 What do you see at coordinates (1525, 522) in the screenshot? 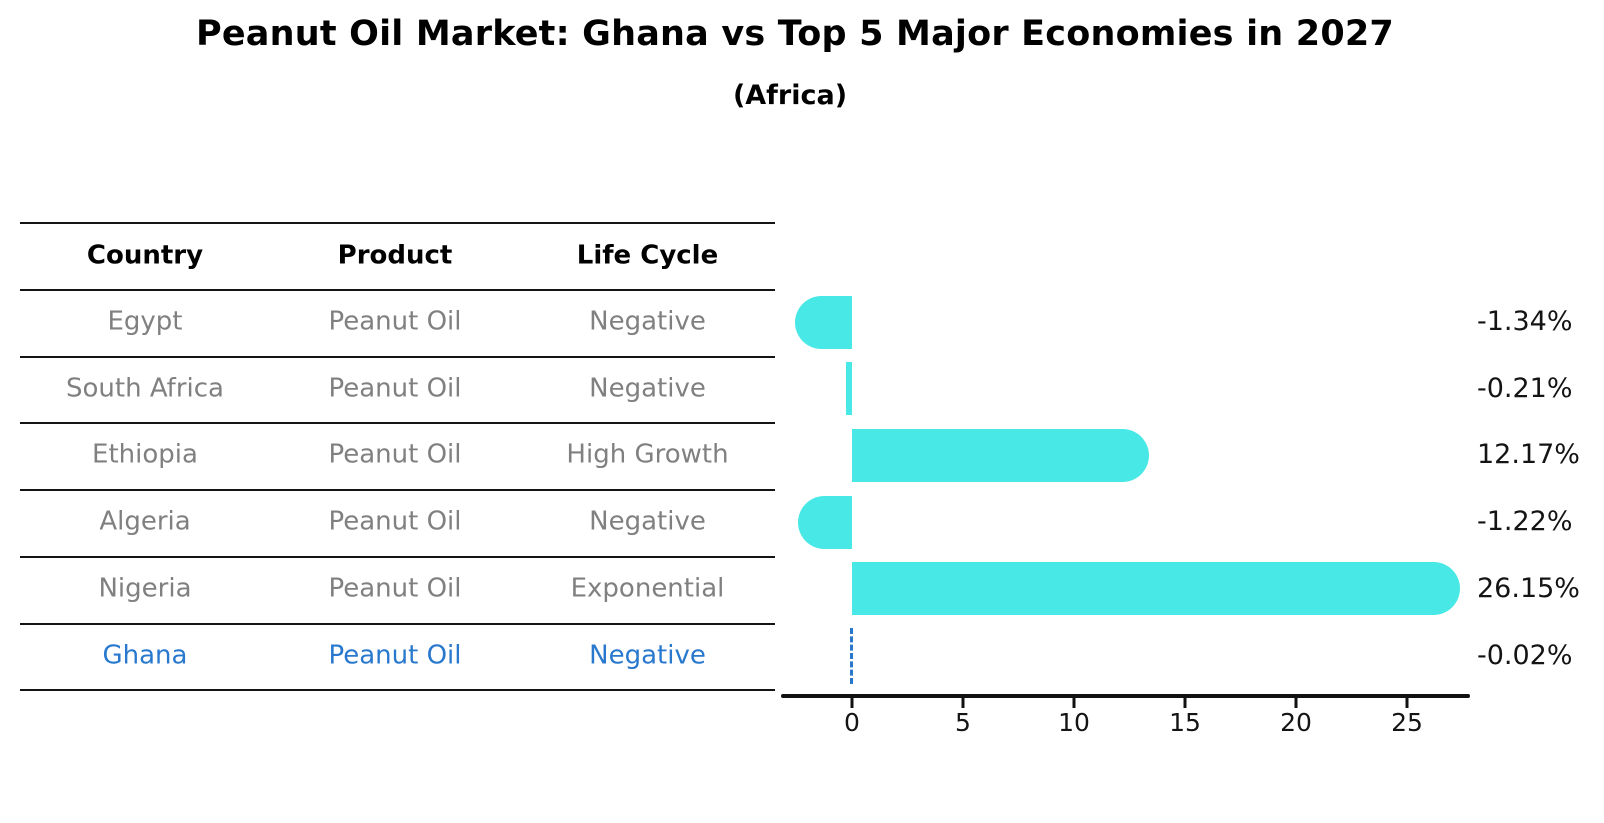
I see `bar-value-label: -1.22%` at bounding box center [1525, 522].